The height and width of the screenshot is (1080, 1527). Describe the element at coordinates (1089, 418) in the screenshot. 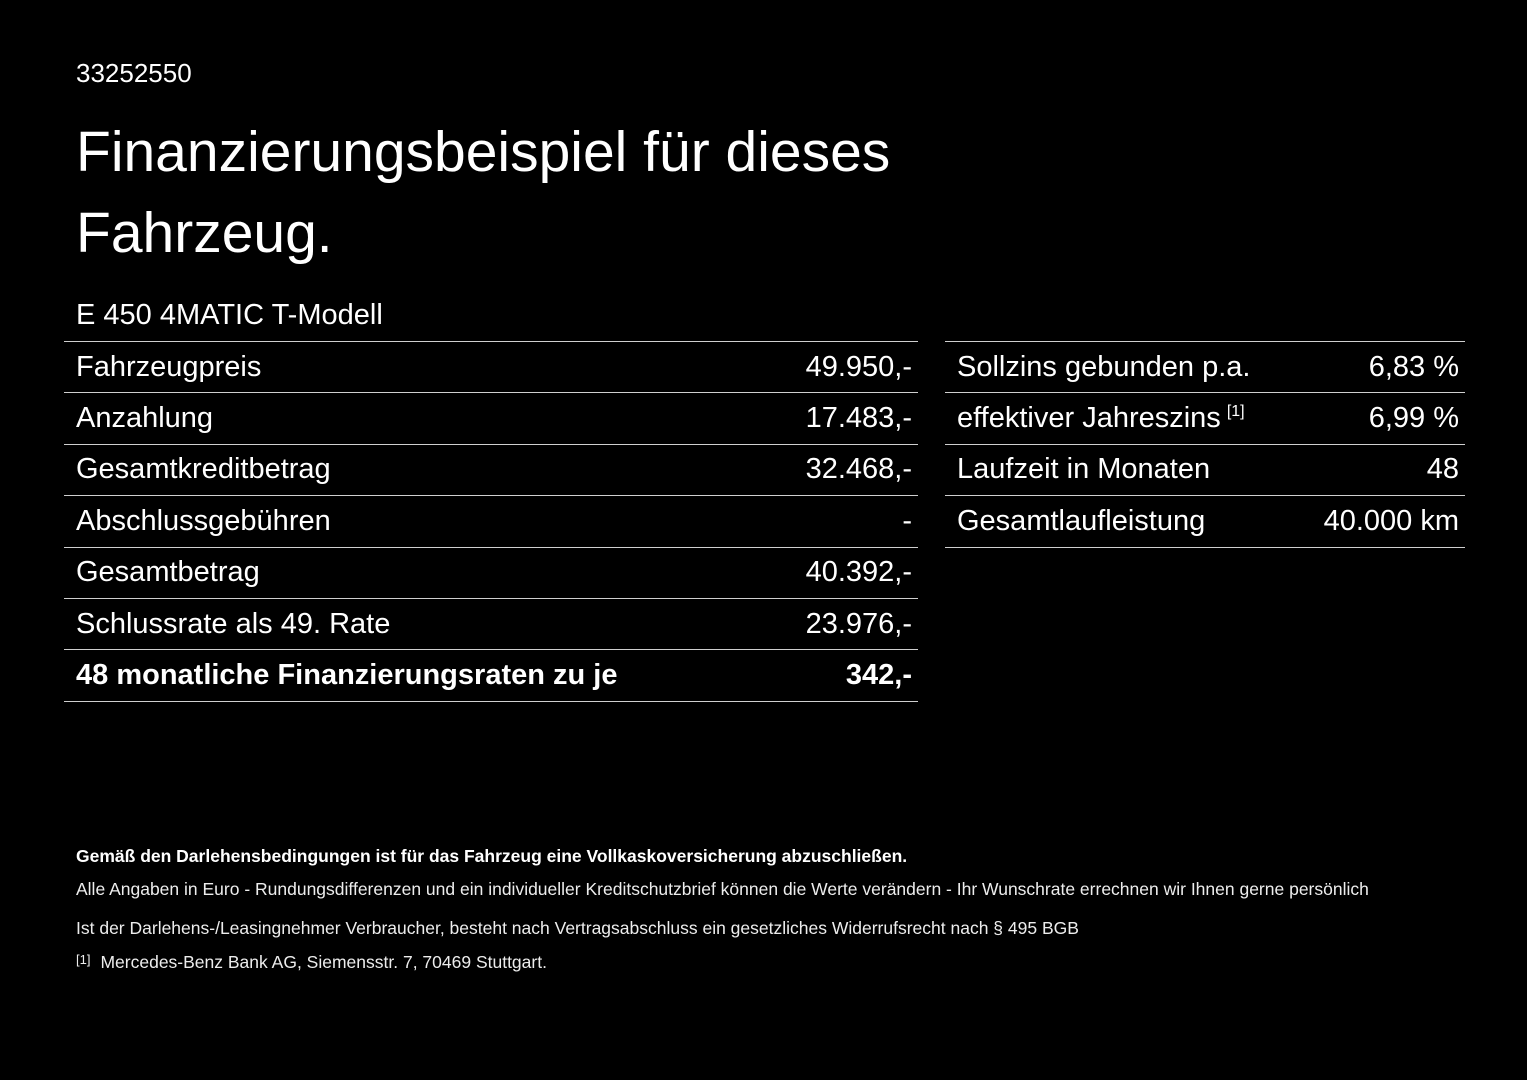

I see `row-label-text: effektiver Jahreszins` at that location.